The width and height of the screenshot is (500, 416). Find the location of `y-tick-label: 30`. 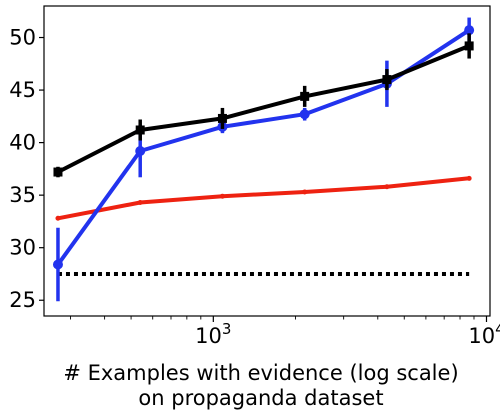

y-tick-label: 30 is located at coordinates (22, 248).